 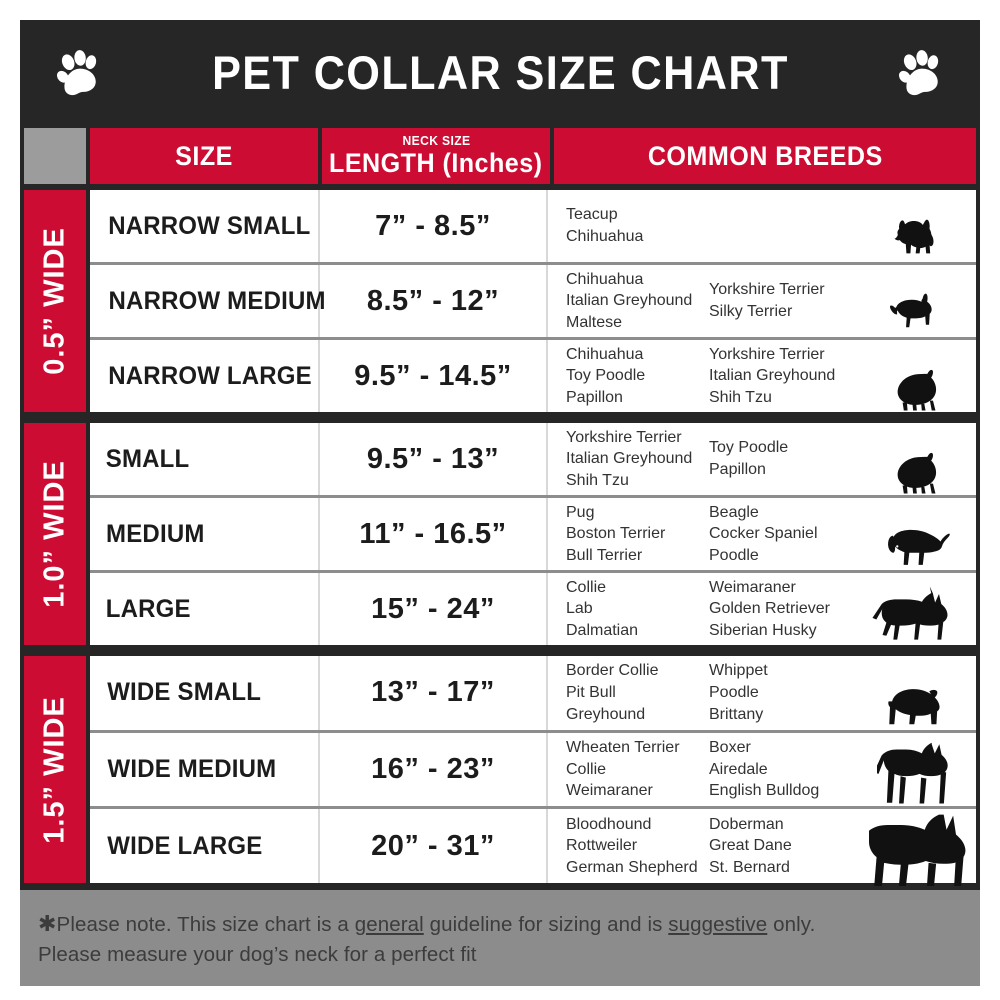 What do you see at coordinates (55, 156) in the screenshot?
I see `table-corner-cell` at bounding box center [55, 156].